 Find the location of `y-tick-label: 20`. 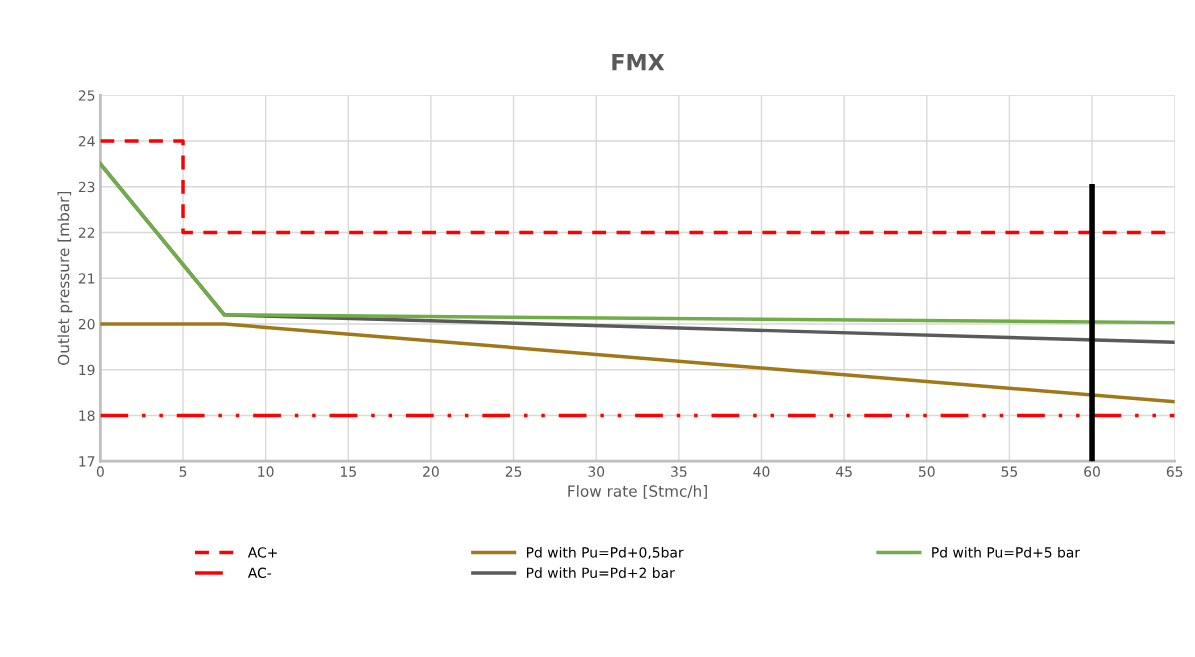

y-tick-label: 20 is located at coordinates (86, 324).